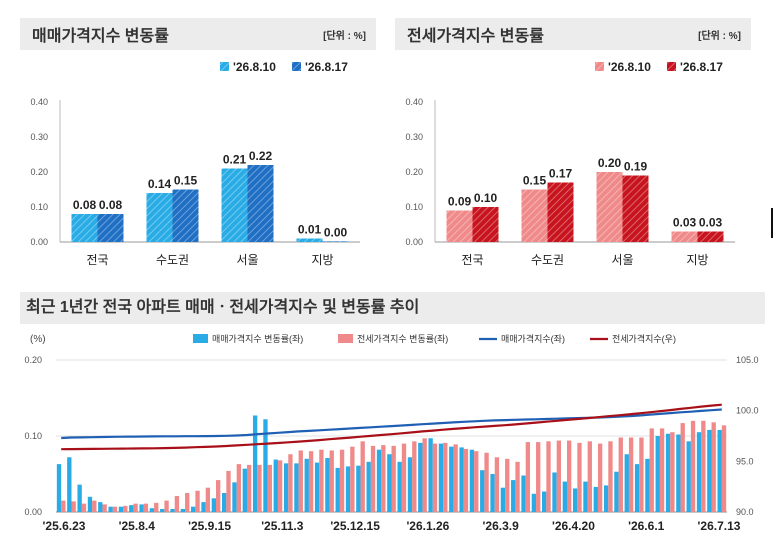 This screenshot has width=776, height=541. I want to click on sale-chart-title: 매매가격지수 변동률, so click(100, 36).